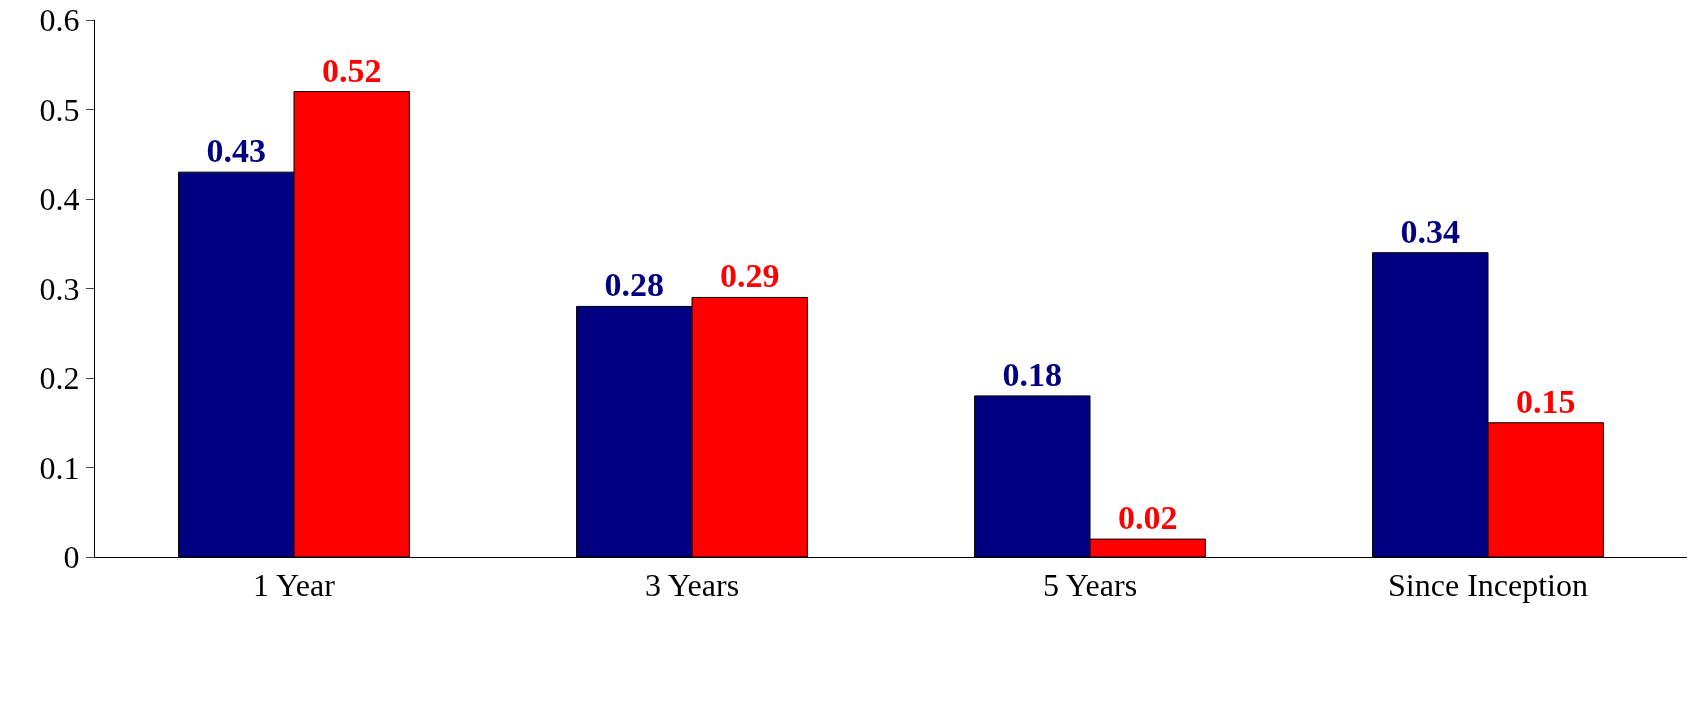 Image resolution: width=1707 pixels, height=717 pixels. Describe the element at coordinates (749, 276) in the screenshot. I see `data-label: 0.29` at that location.